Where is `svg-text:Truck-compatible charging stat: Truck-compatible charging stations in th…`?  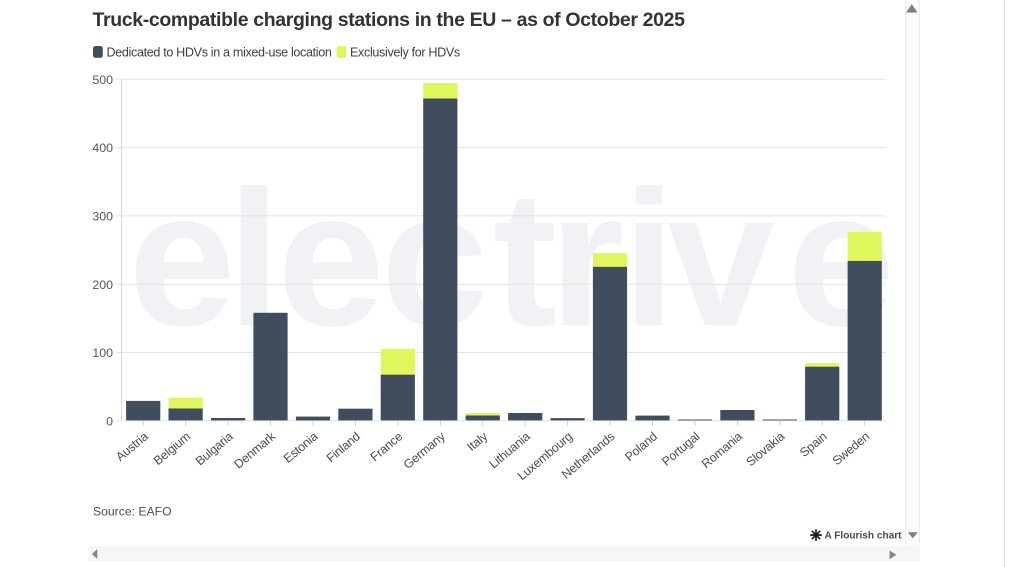
svg-text:Truck-compatible charging stat: Truck-compatible charging stations in th… is located at coordinates (389, 20).